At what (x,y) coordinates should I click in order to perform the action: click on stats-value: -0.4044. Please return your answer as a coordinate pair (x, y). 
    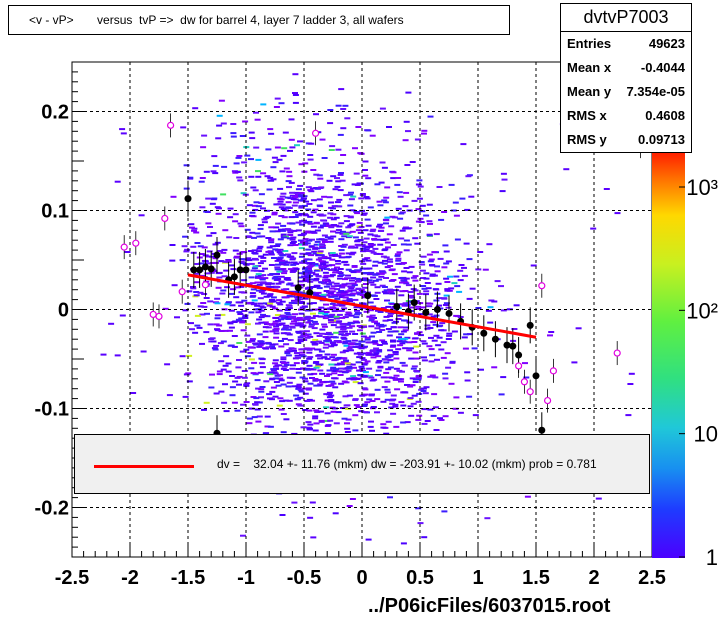
    Looking at the image, I should click on (662, 67).